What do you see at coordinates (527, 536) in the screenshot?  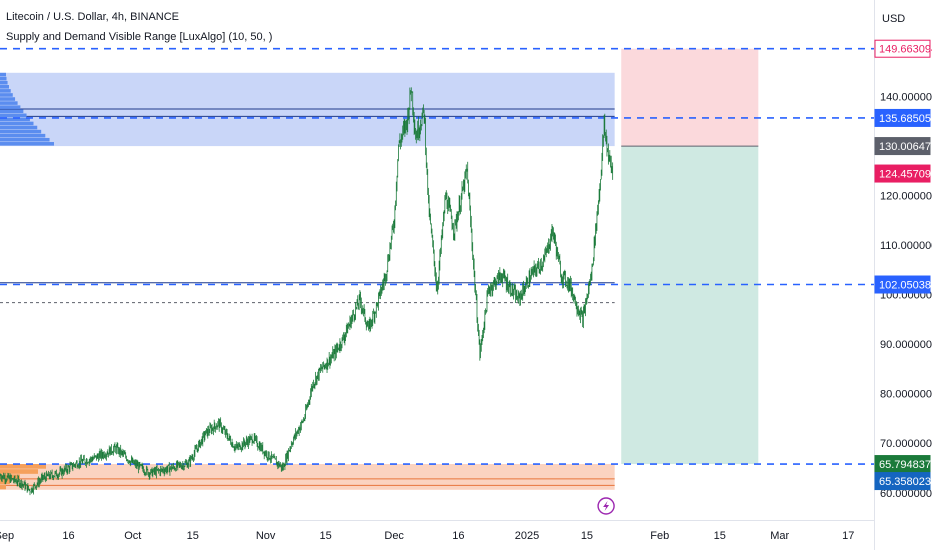 I see `x-tick-label: 2025` at bounding box center [527, 536].